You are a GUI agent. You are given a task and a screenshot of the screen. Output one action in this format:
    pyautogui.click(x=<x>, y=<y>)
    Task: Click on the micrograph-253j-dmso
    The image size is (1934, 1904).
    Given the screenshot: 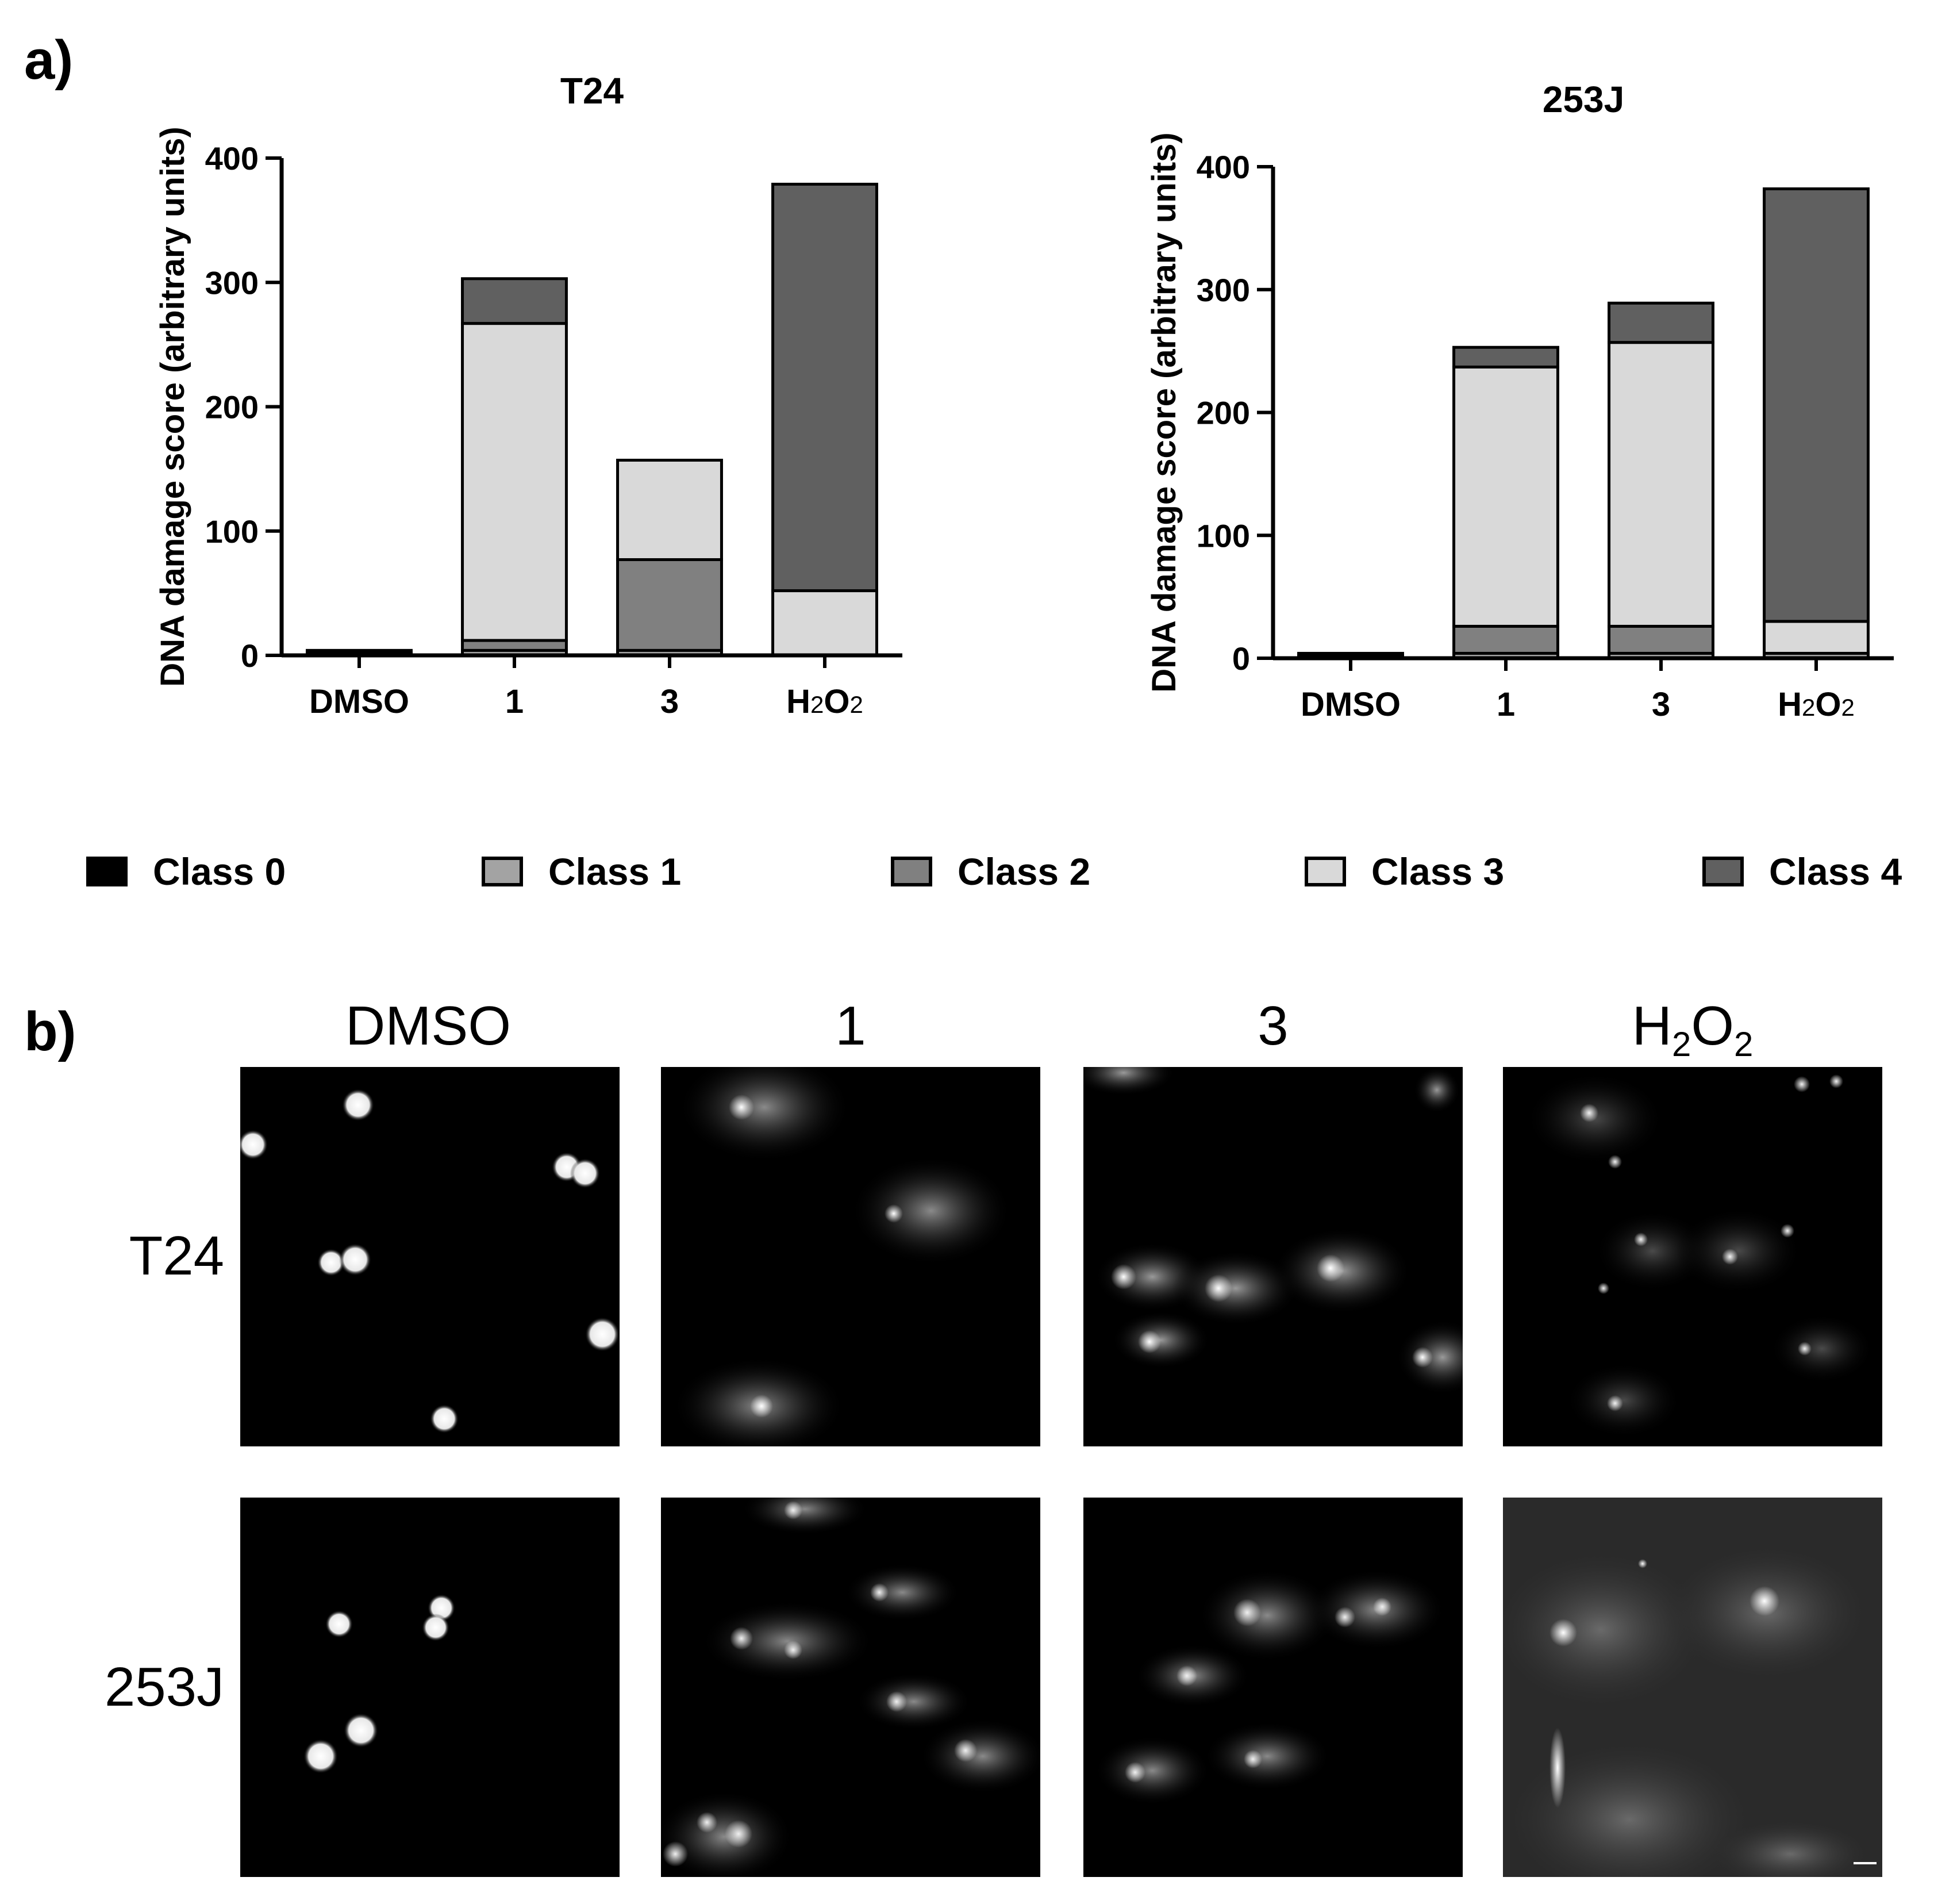 What is the action you would take?
    pyautogui.click(x=430, y=1687)
    